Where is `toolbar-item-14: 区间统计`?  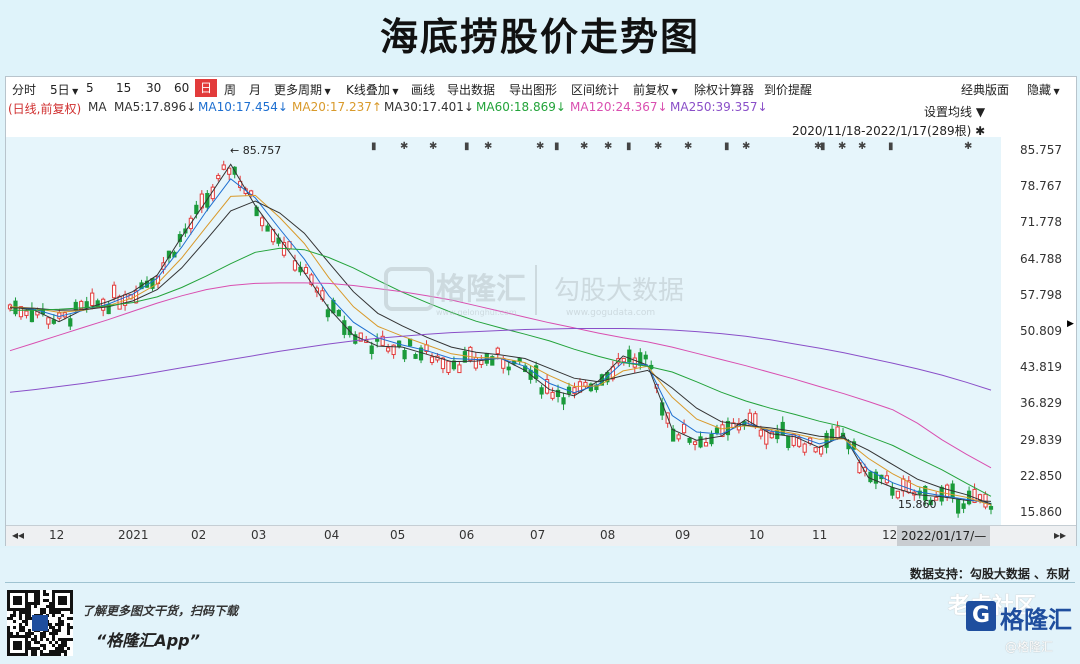
toolbar-item-14: 区间统计 is located at coordinates (595, 90).